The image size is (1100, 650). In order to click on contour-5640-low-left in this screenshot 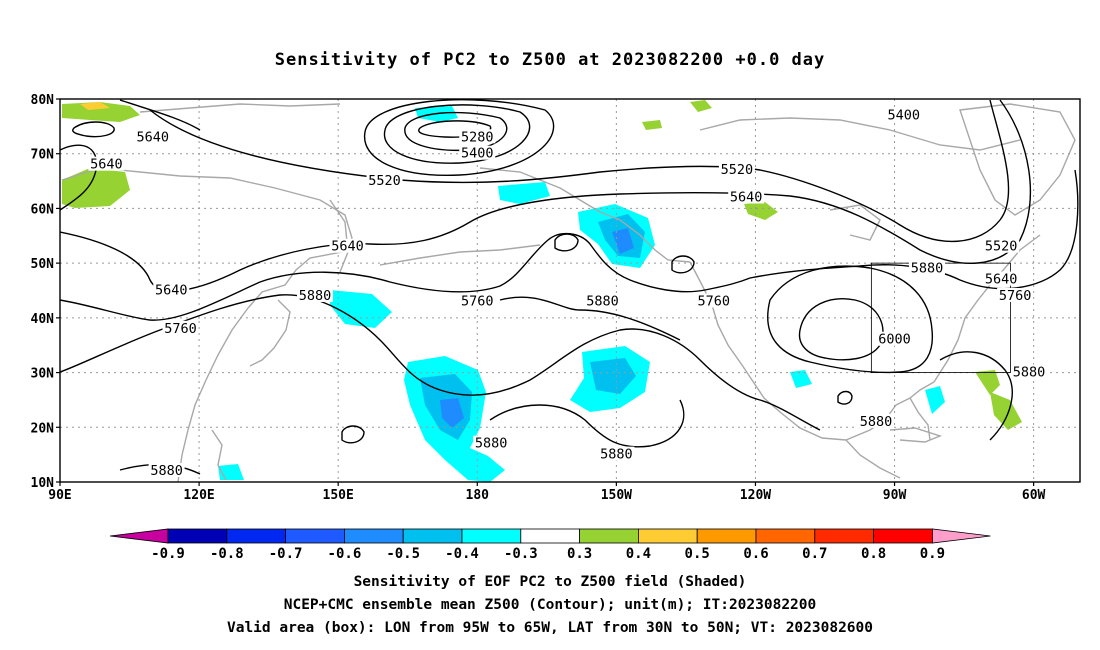, I will do `click(93, 129)`.